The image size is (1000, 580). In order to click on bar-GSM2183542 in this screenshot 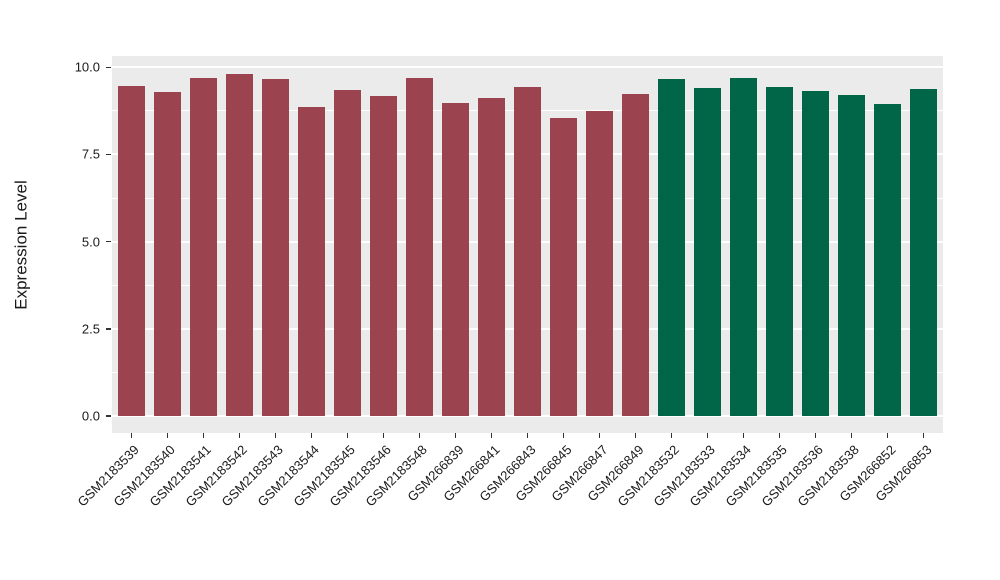, I will do `click(239, 244)`.